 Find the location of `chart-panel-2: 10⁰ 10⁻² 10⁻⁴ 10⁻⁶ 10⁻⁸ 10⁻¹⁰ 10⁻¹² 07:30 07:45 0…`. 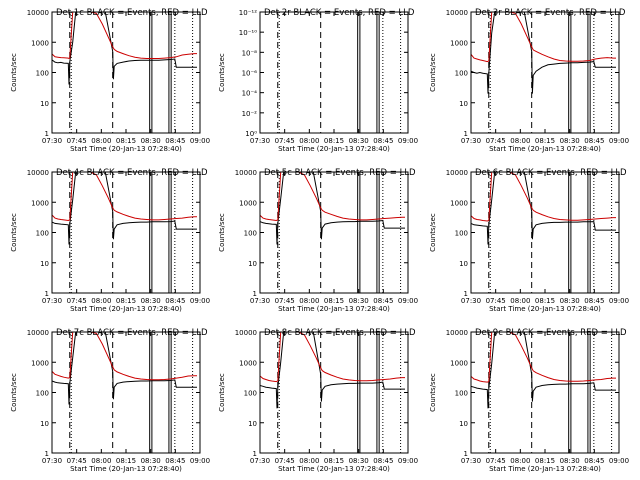

chart-panel-2: 10⁰ 10⁻² 10⁻⁴ 10⁻⁶ 10⁻⁸ 10⁻¹⁰ 10⁻¹² 07:30 07:45 0… is located at coordinates (318, 80).